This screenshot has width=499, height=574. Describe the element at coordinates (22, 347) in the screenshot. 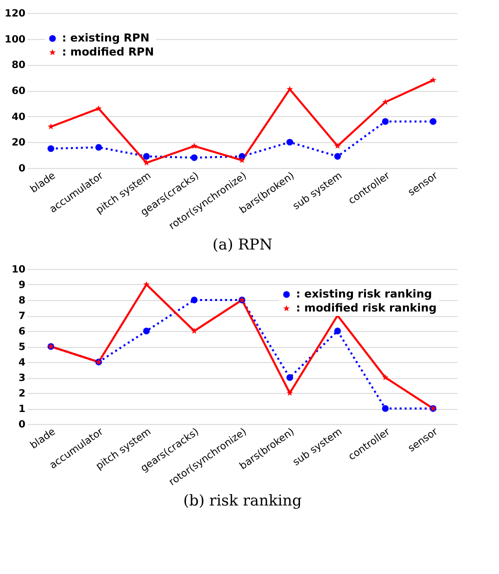

I see `y-tick-label: 5` at that location.